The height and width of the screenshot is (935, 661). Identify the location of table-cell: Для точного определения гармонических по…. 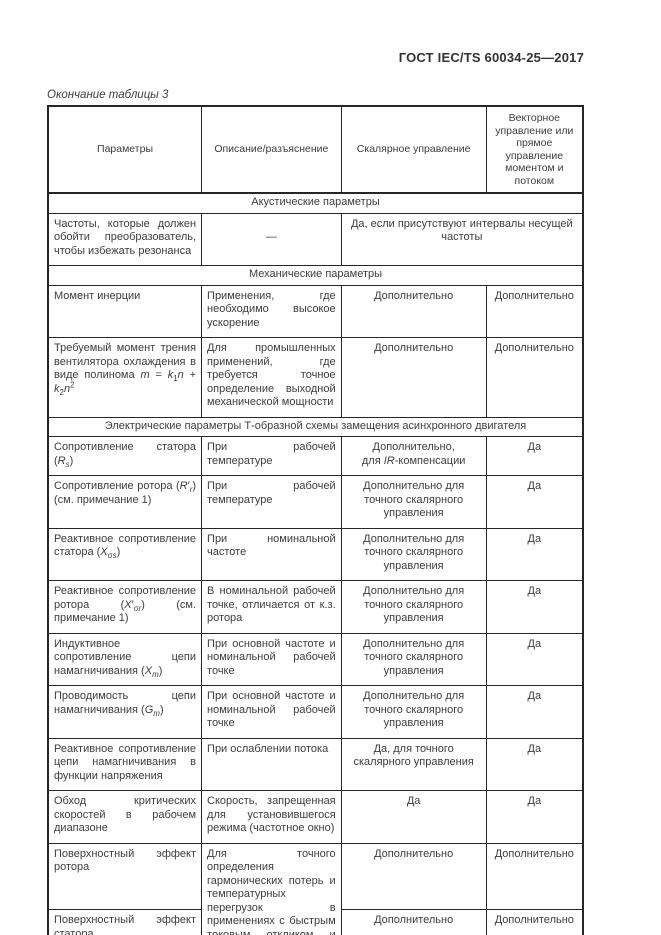
(271, 888).